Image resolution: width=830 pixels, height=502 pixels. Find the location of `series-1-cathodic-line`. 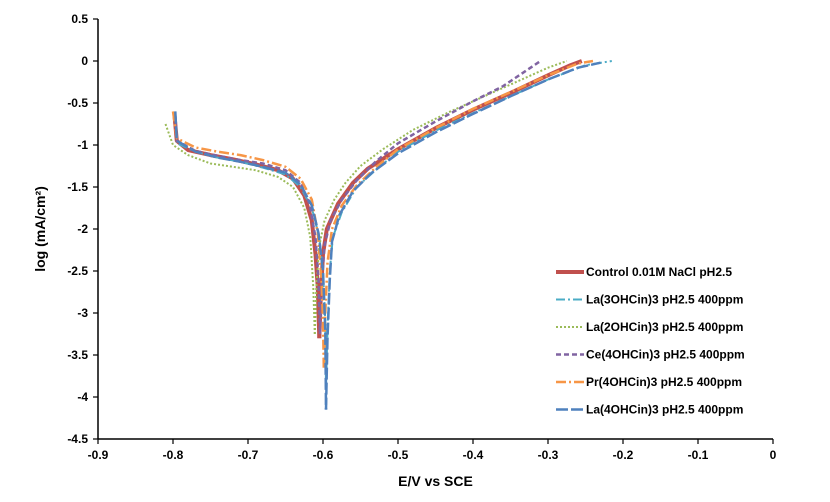

series-1-cathodic-line is located at coordinates (247, 227).